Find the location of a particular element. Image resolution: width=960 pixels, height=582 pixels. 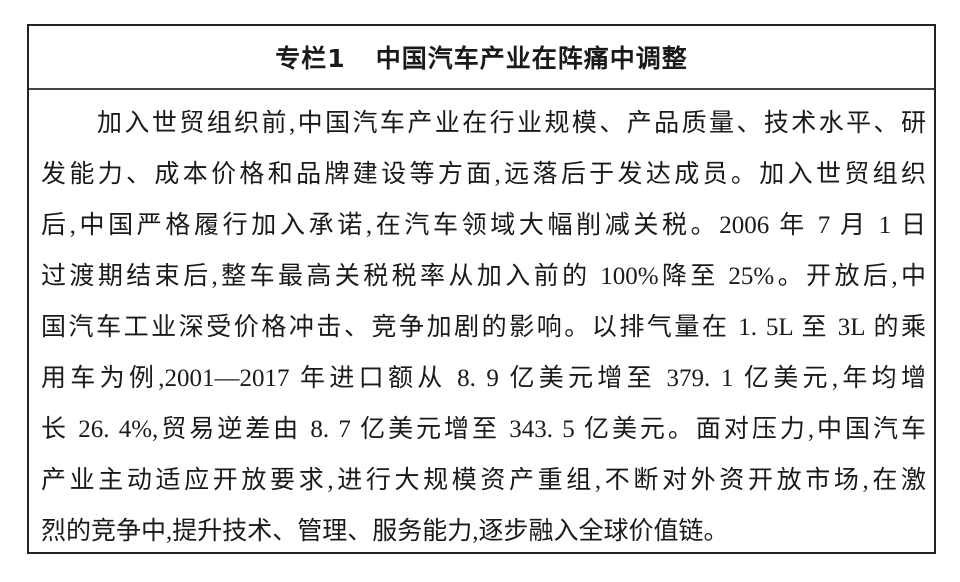

paragraph-line: 烈的竞争中,提升技术、管理、服务能力,逐步融入全球价值链。 is located at coordinates (385, 531).